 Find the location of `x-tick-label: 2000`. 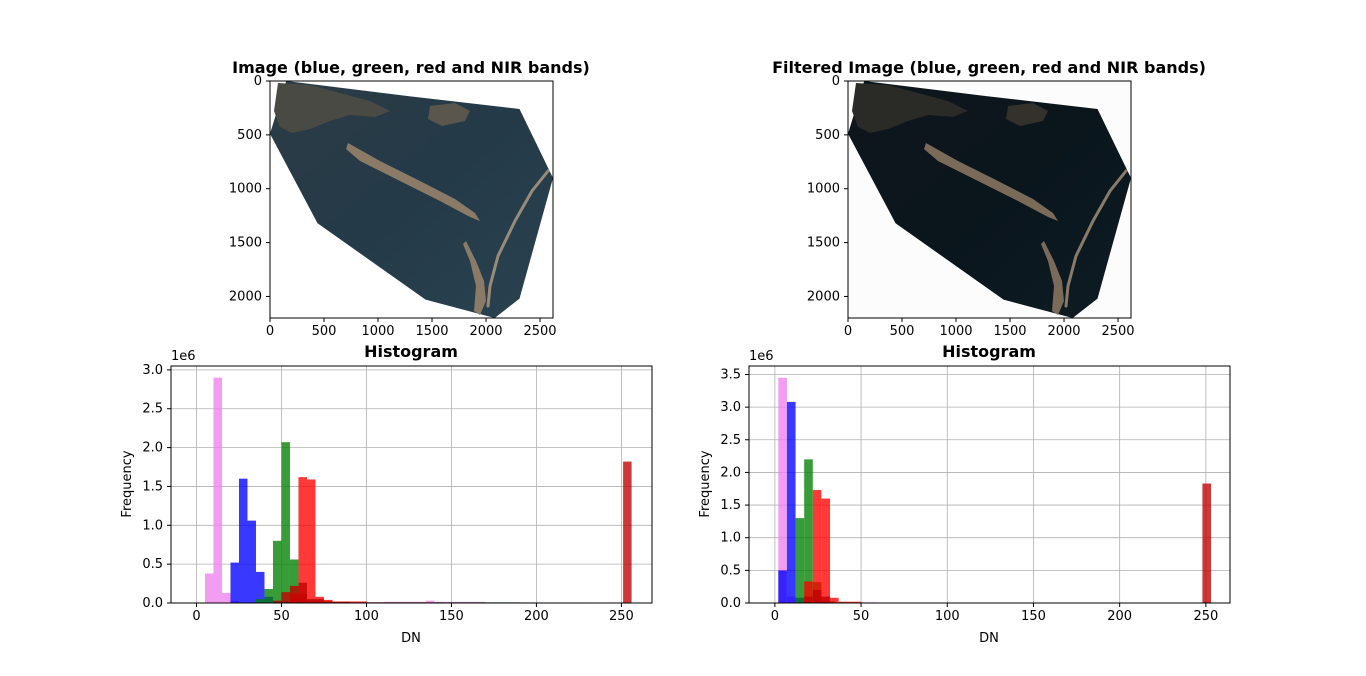

x-tick-label: 2000 is located at coordinates (485, 331).